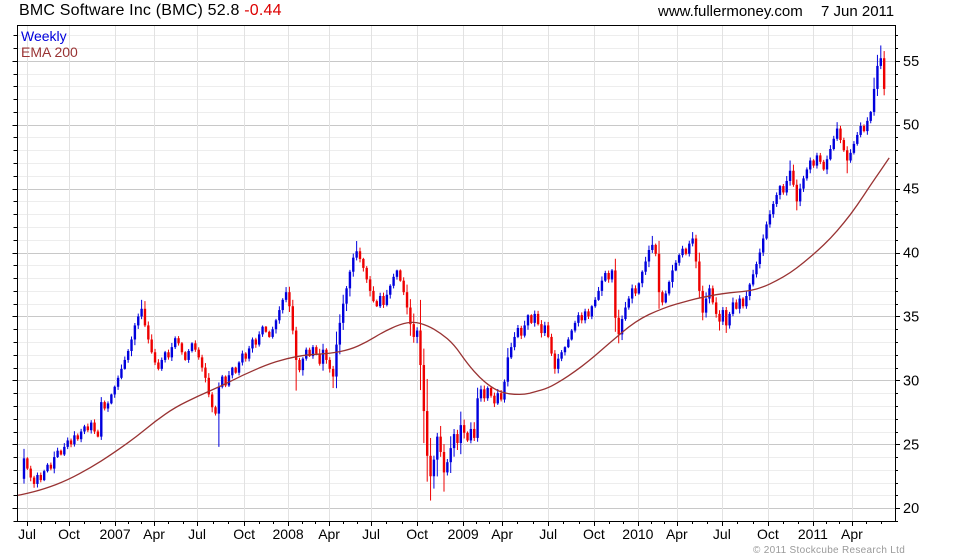 This screenshot has width=980, height=560. What do you see at coordinates (114, 534) in the screenshot?
I see `x-axis-label: 2007` at bounding box center [114, 534].